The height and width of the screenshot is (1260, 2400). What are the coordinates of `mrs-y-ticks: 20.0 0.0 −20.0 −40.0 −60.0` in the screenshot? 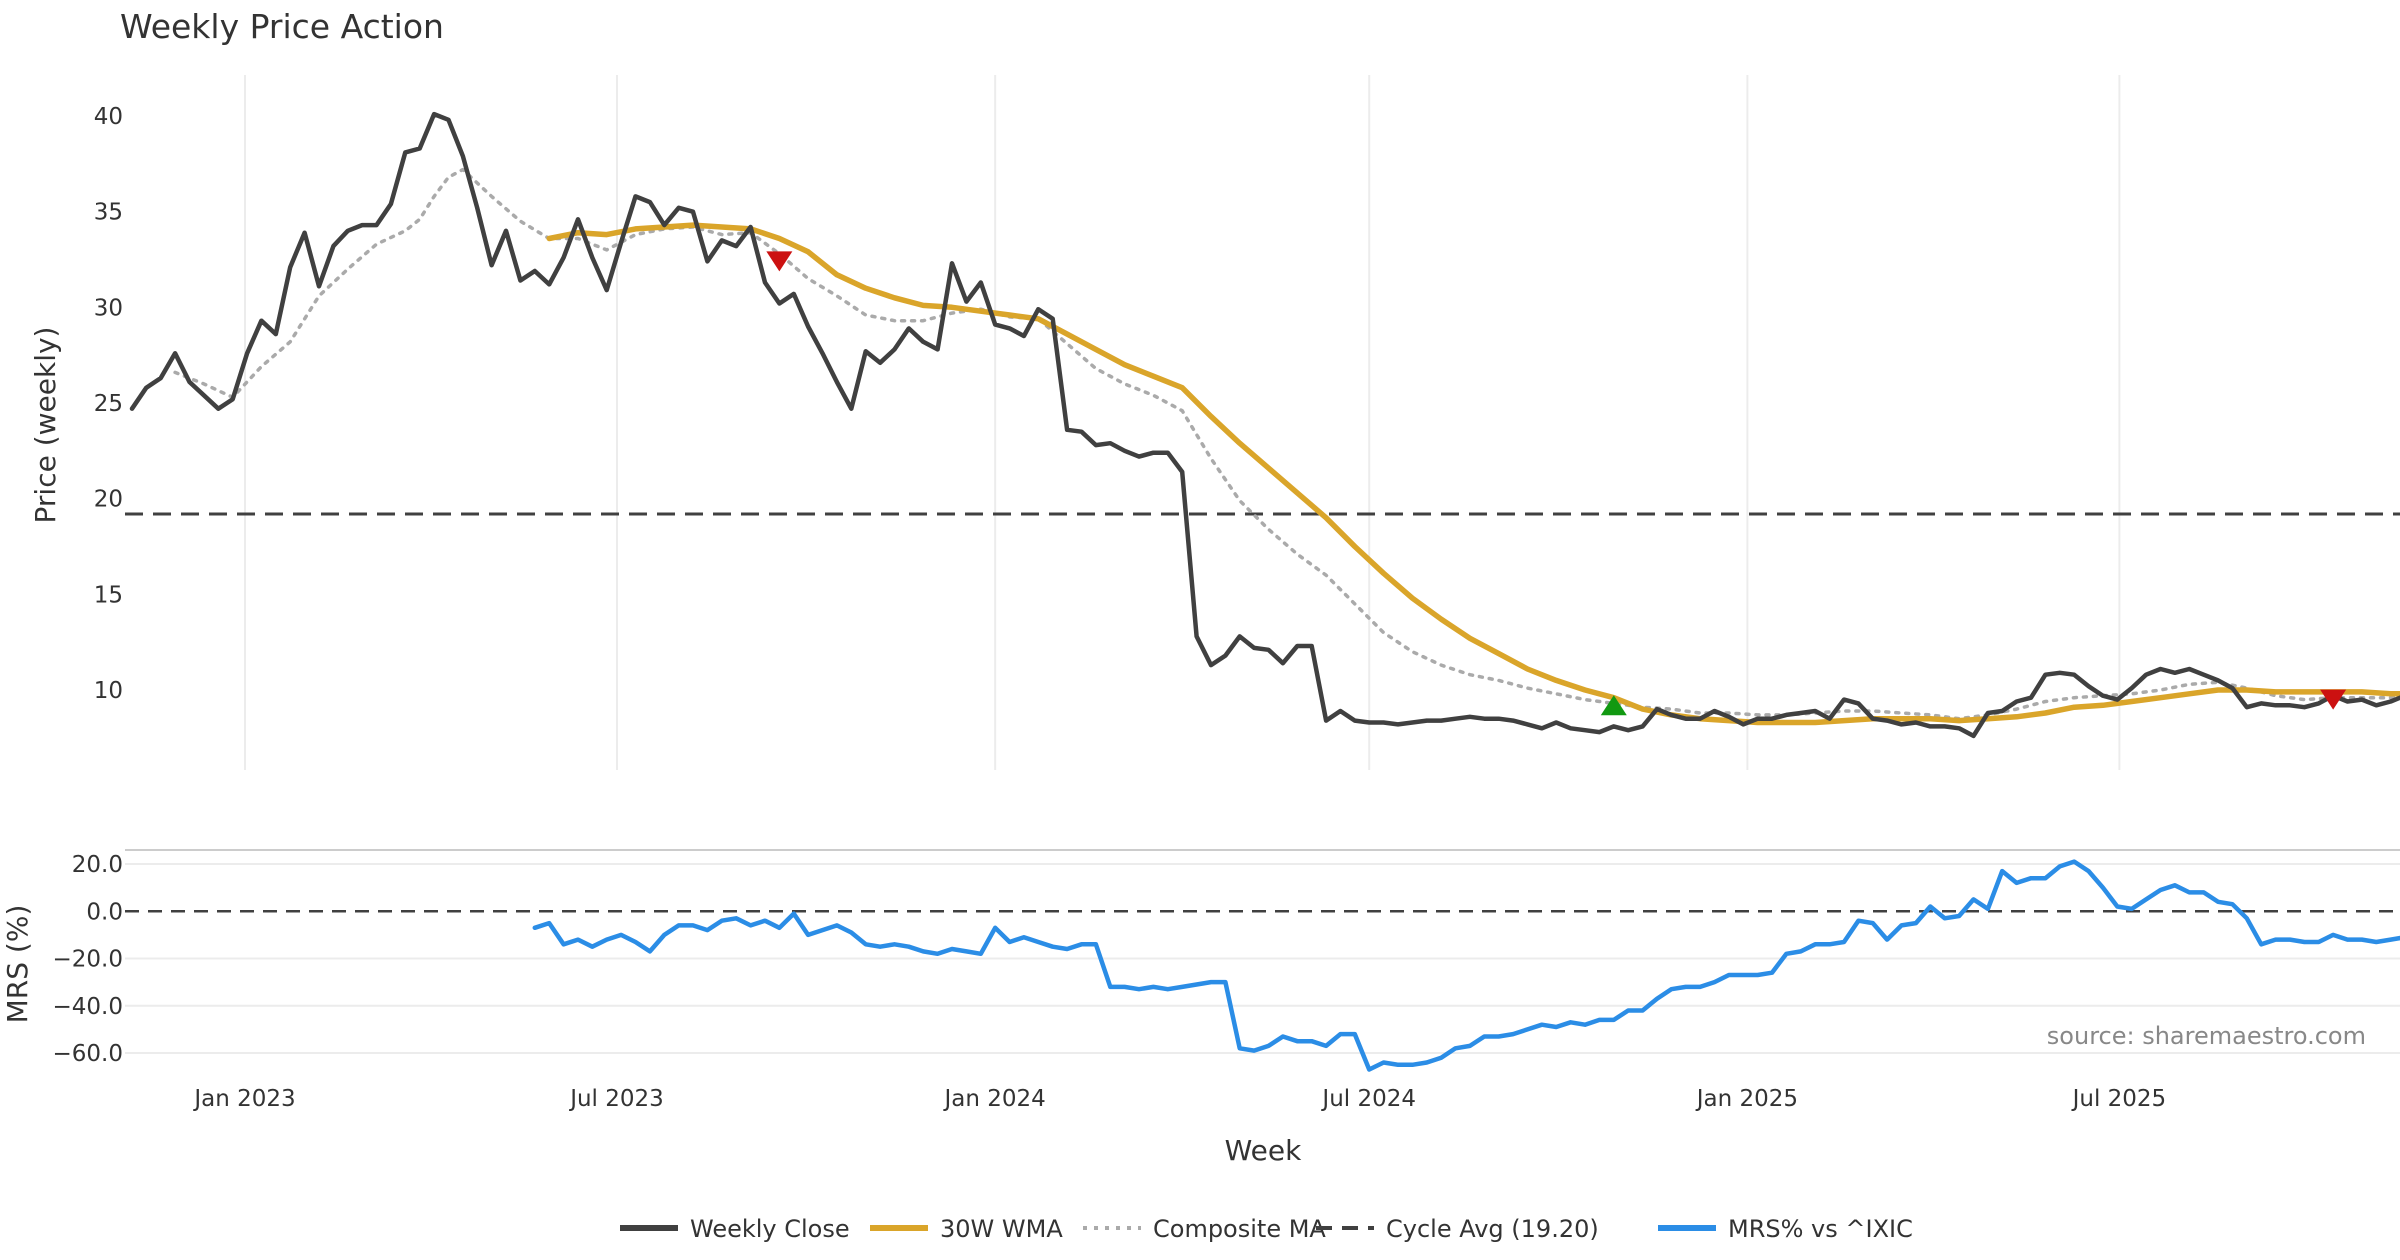 It's located at (88, 959).